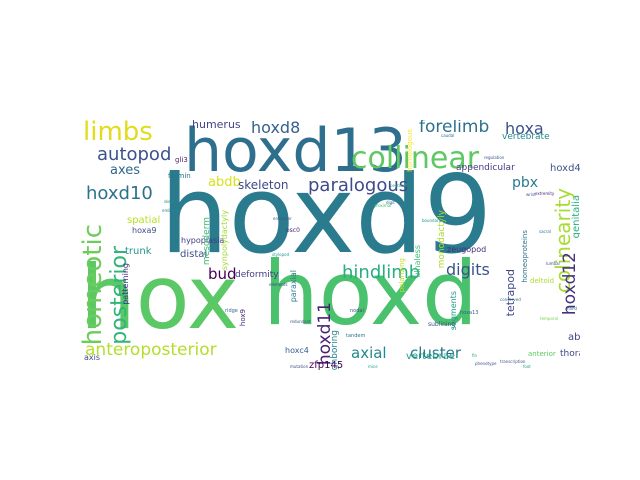 The image size is (640, 480). Describe the element at coordinates (118, 133) in the screenshot. I see `cloud-word: limbs` at that location.